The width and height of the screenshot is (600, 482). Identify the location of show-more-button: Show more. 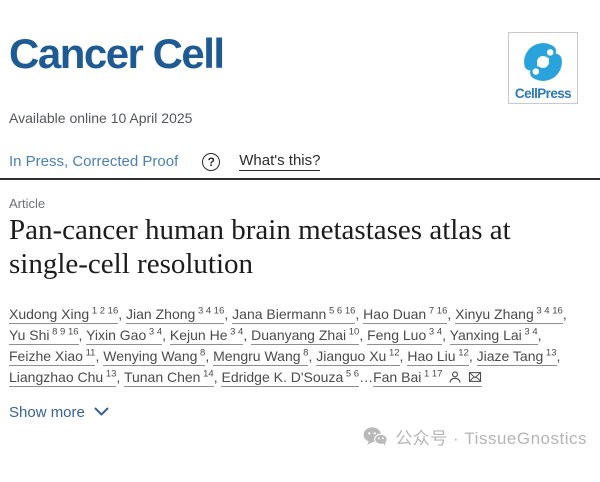
(59, 412).